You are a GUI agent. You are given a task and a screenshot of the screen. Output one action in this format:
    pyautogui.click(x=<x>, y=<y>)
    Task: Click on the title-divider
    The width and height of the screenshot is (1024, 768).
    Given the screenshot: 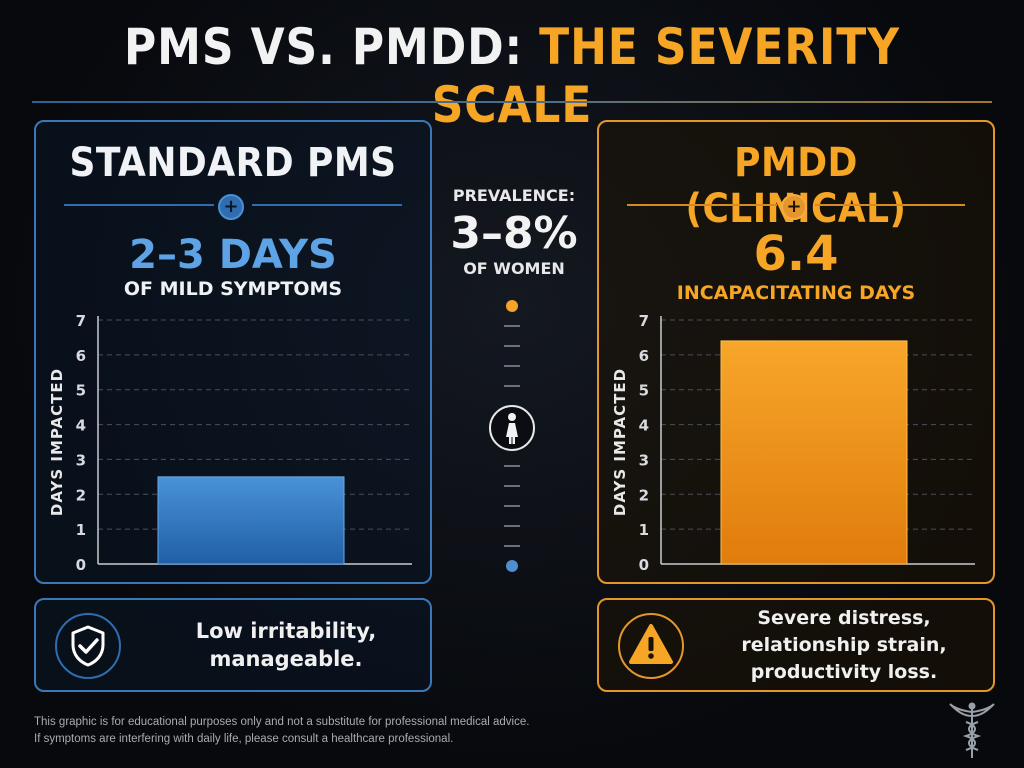 What is the action you would take?
    pyautogui.click(x=512, y=102)
    